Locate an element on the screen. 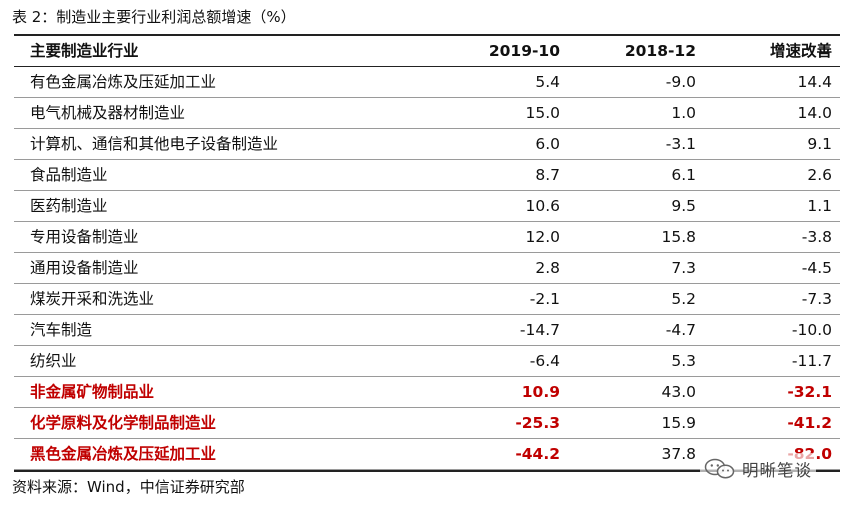 This screenshot has height=507, width=865. growth-change-cell: 2.6 is located at coordinates (772, 175).